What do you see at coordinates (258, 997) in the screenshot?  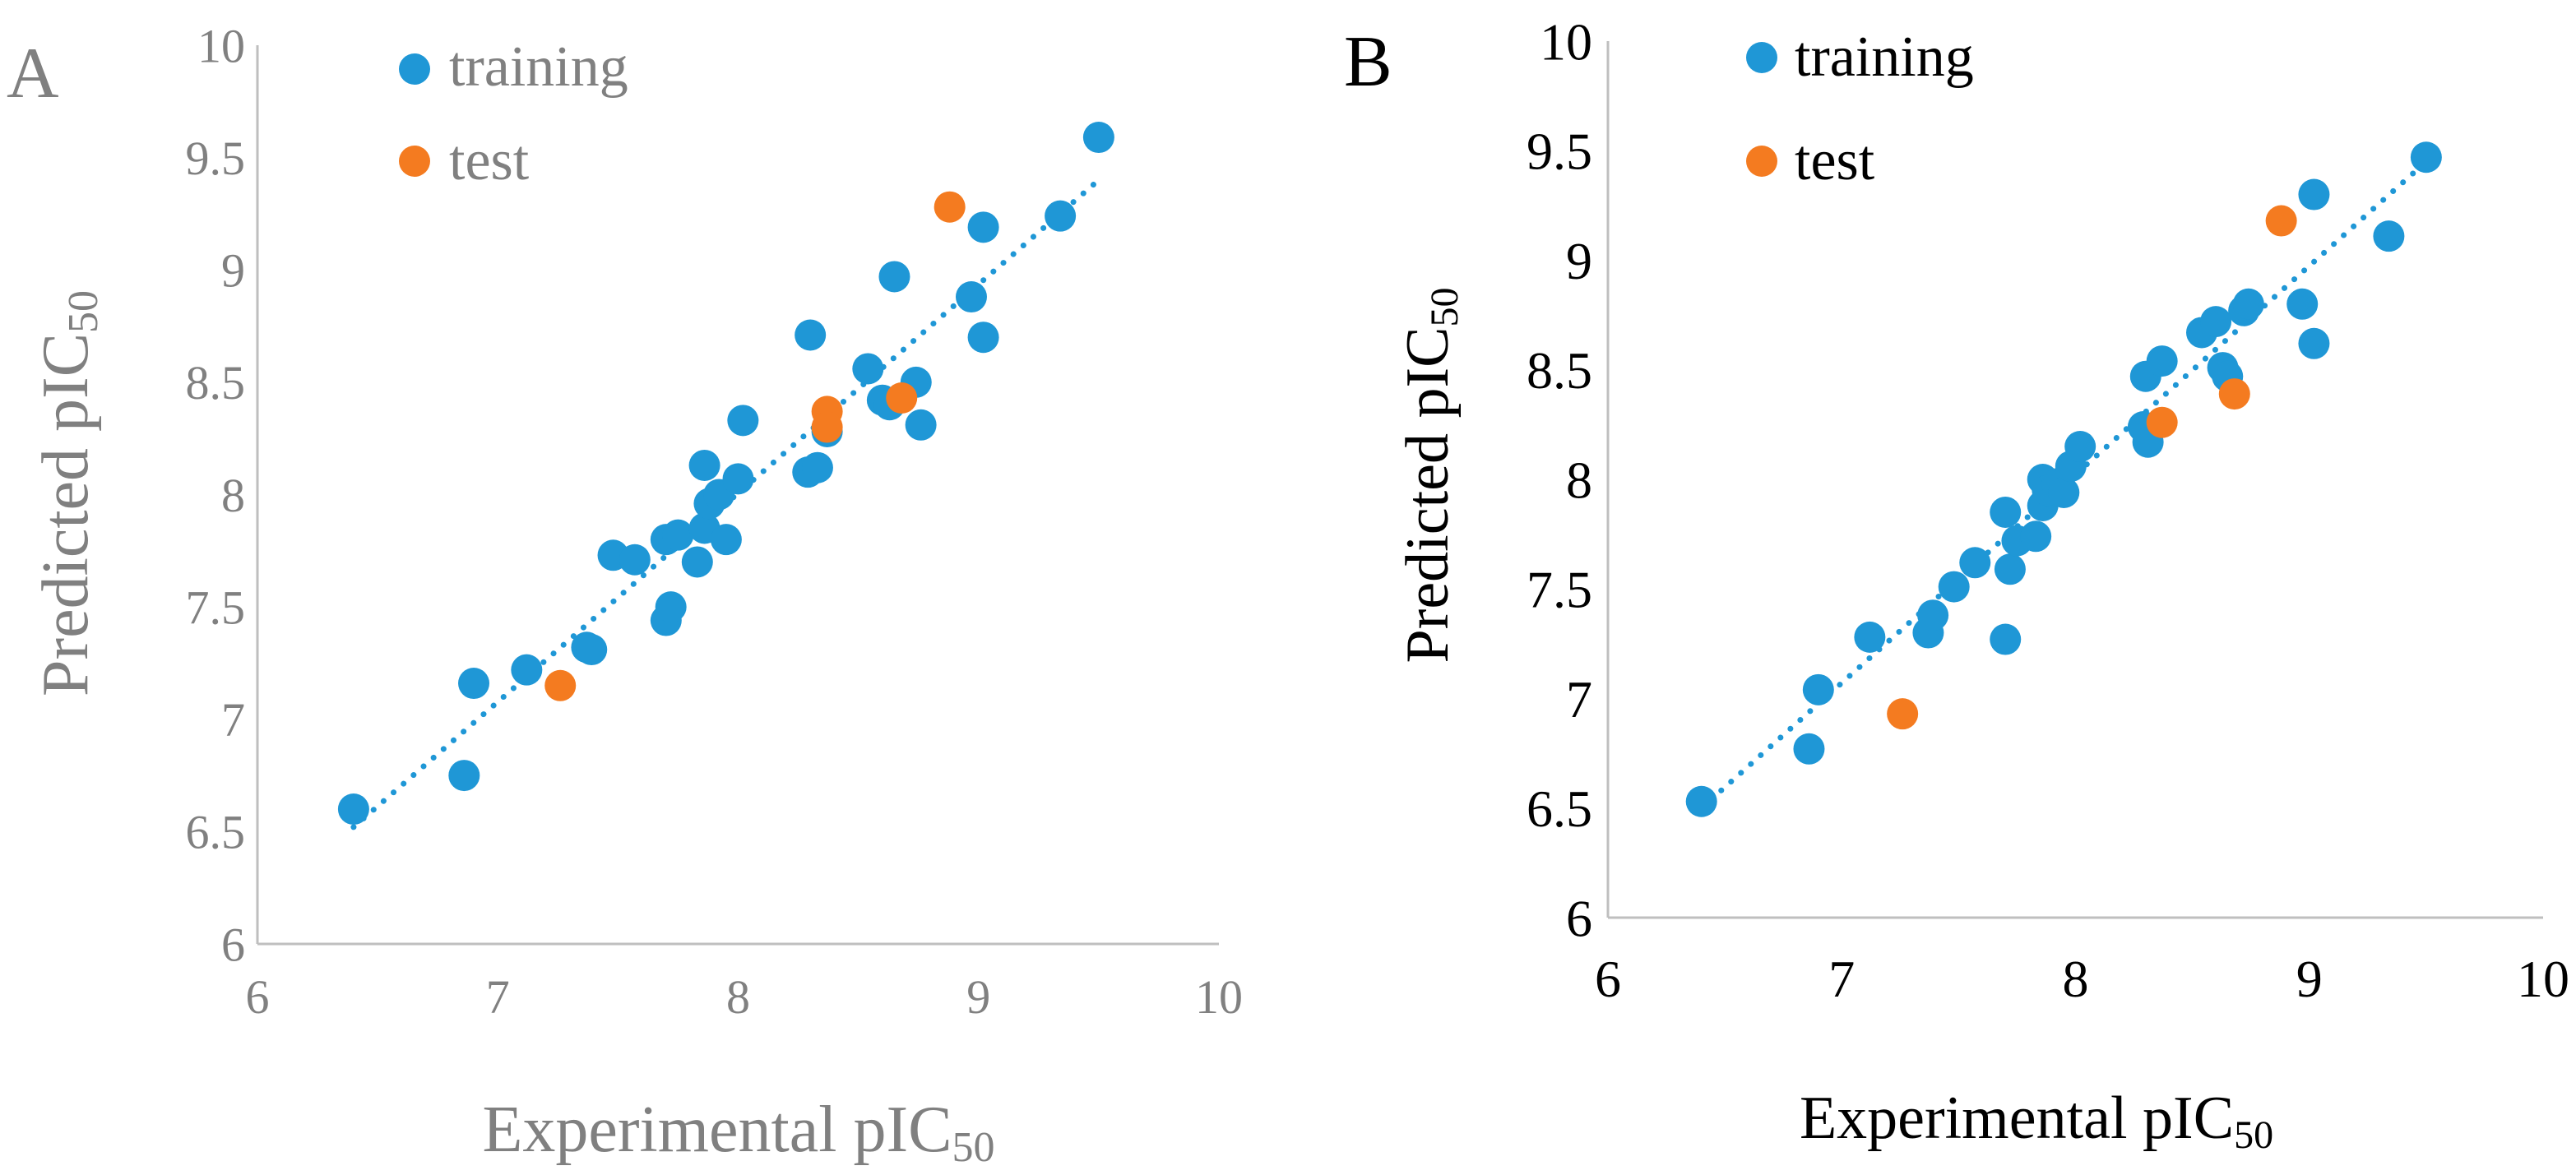 I see `x-tick-label-a: 6` at bounding box center [258, 997].